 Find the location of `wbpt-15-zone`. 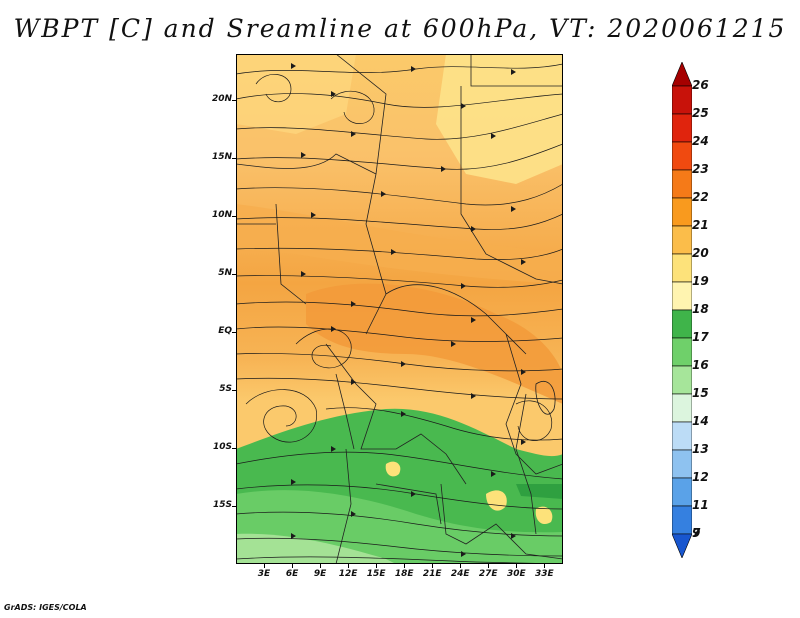

wbpt-15-zone is located at coordinates (316, 548).